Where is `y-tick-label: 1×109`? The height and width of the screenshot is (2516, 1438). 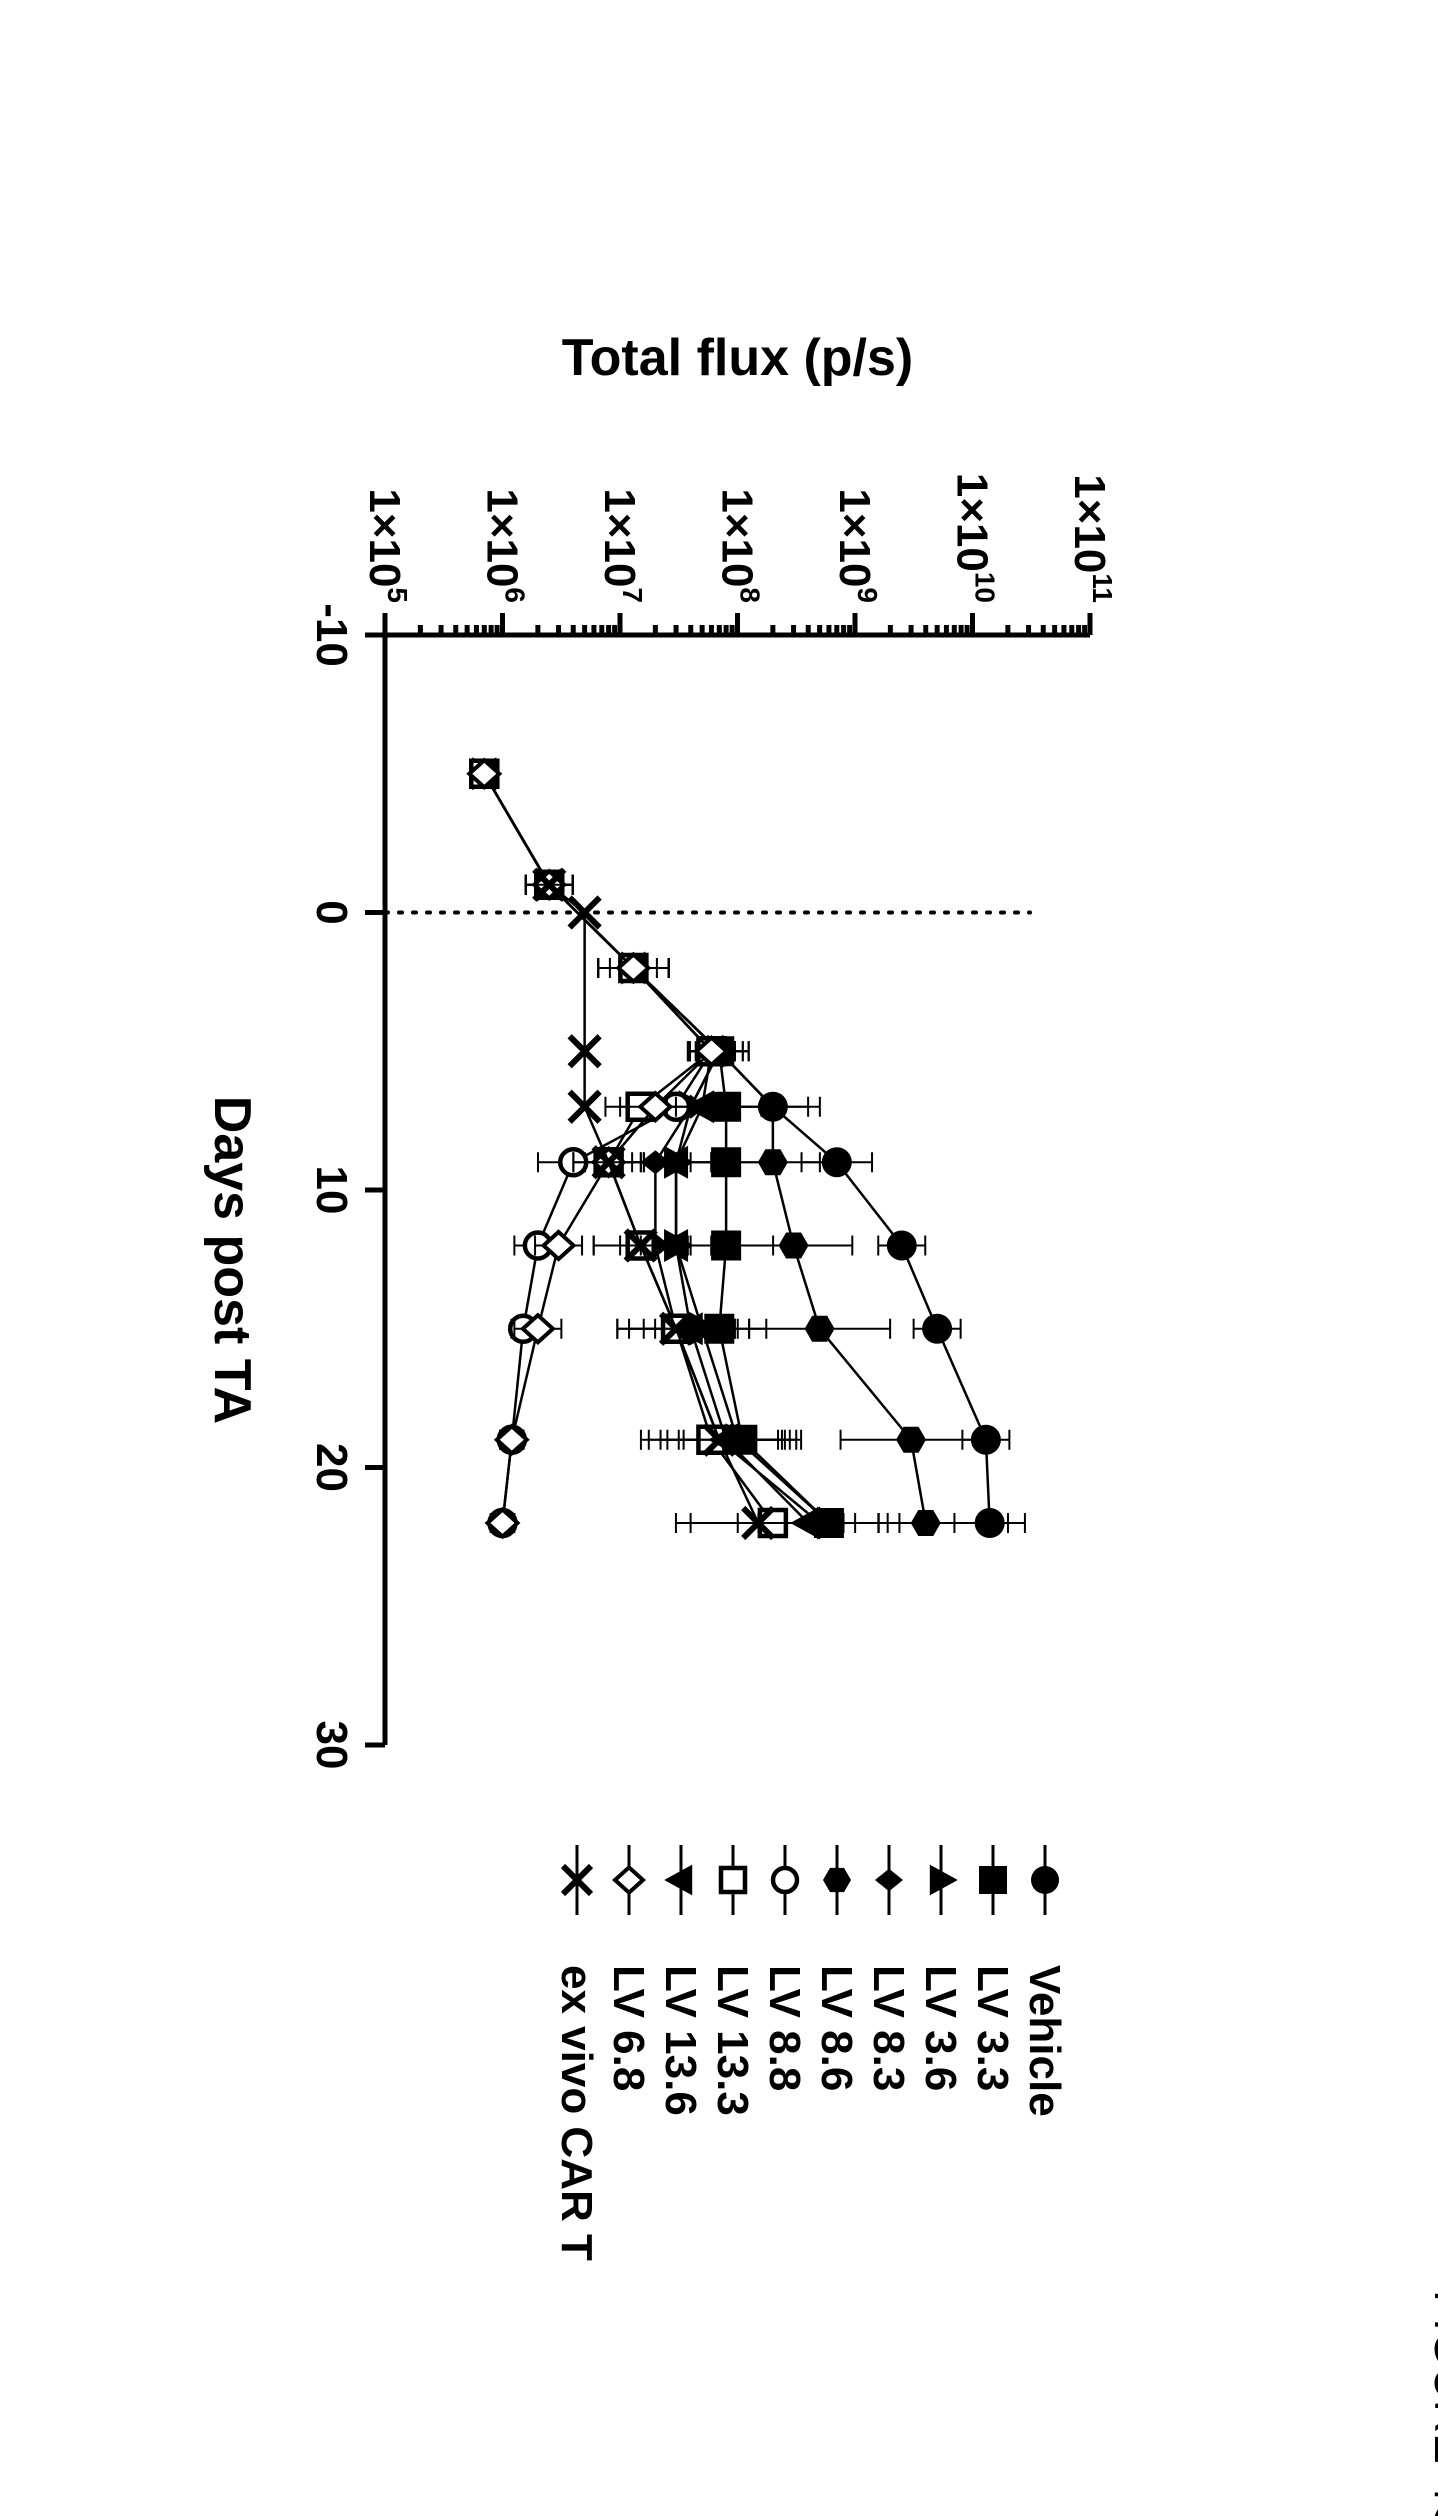
y-tick-label: 1×109 is located at coordinates (856, 545).